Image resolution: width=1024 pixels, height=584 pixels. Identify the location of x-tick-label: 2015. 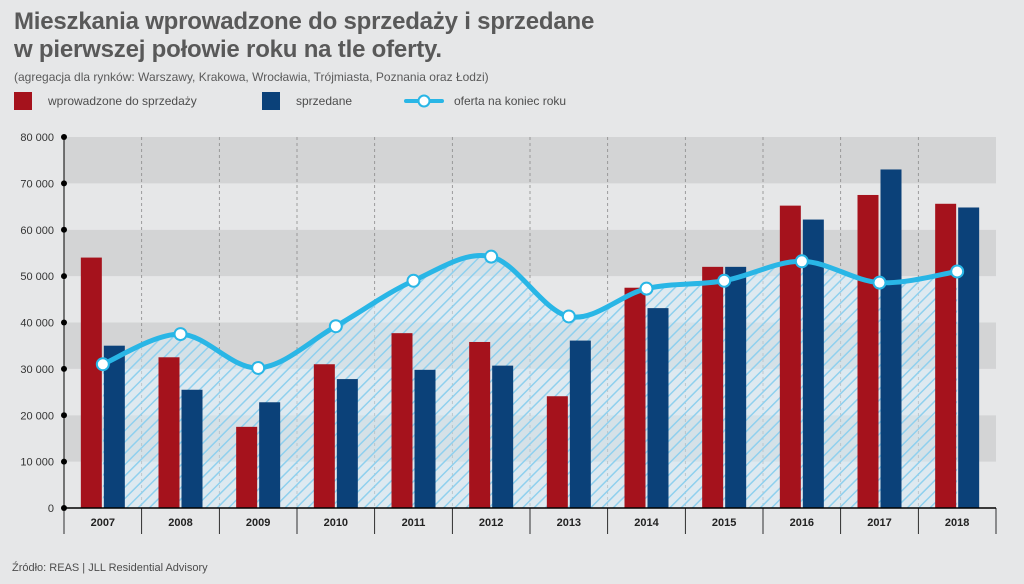
(724, 523).